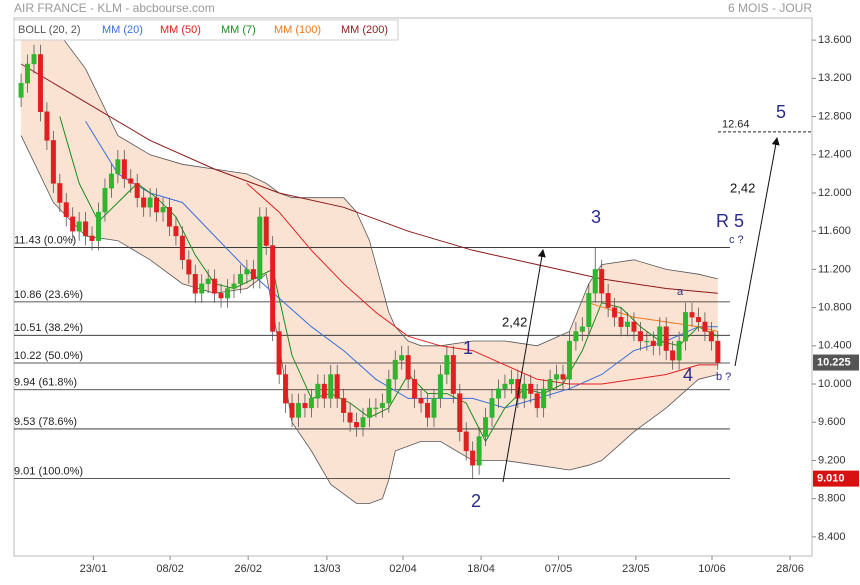 The height and width of the screenshot is (585, 860). Describe the element at coordinates (834, 231) in the screenshot. I see `y-tick-label: 11.600` at that location.